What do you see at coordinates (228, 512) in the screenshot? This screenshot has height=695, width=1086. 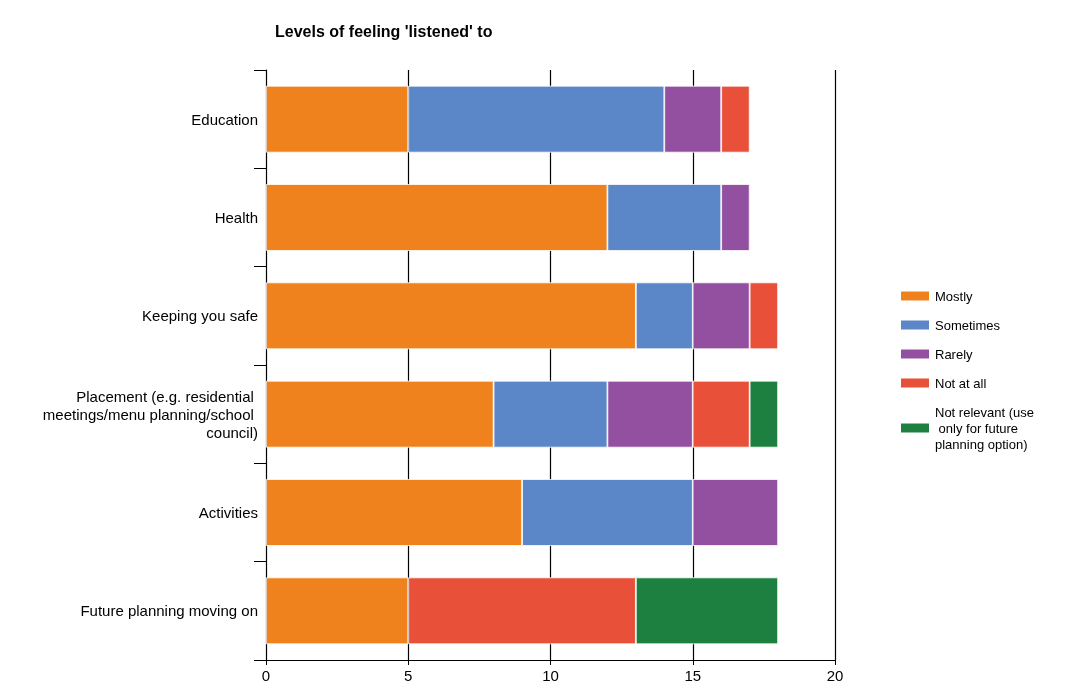 I see `y-tick-label: Activities` at bounding box center [228, 512].